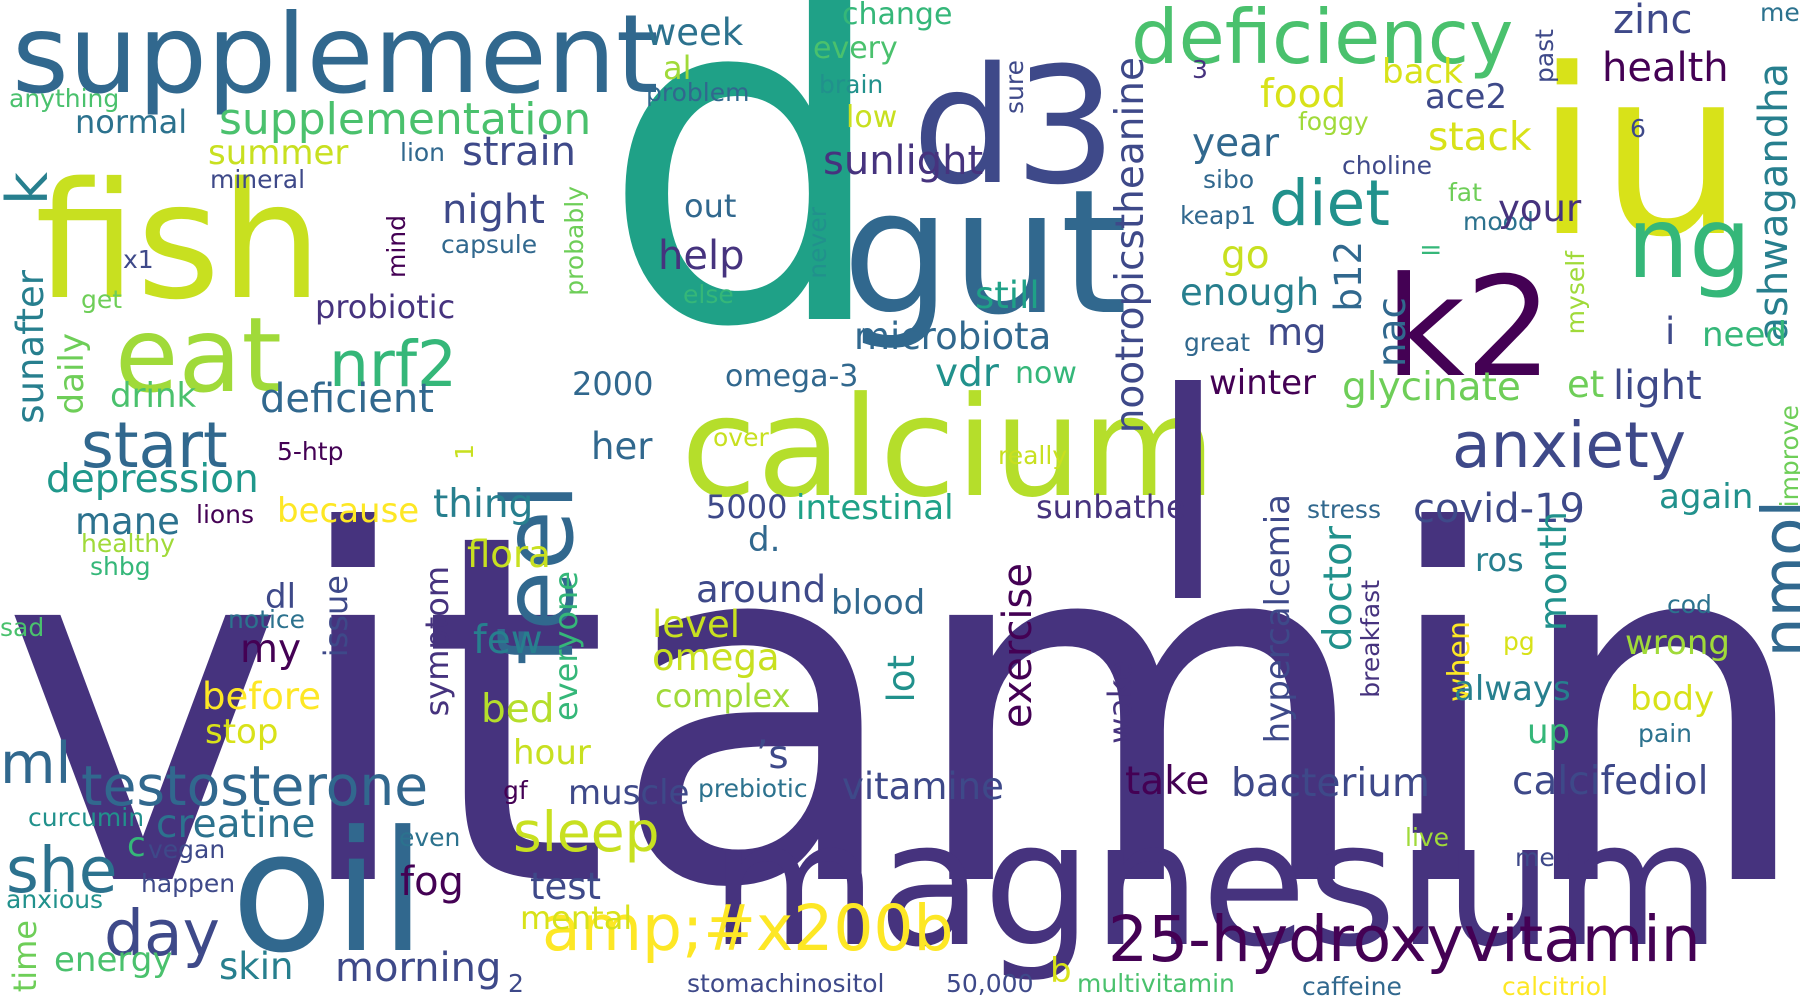 The image size is (1800, 1000). What do you see at coordinates (1469, 327) in the screenshot?
I see `word-k2: k2` at bounding box center [1469, 327].